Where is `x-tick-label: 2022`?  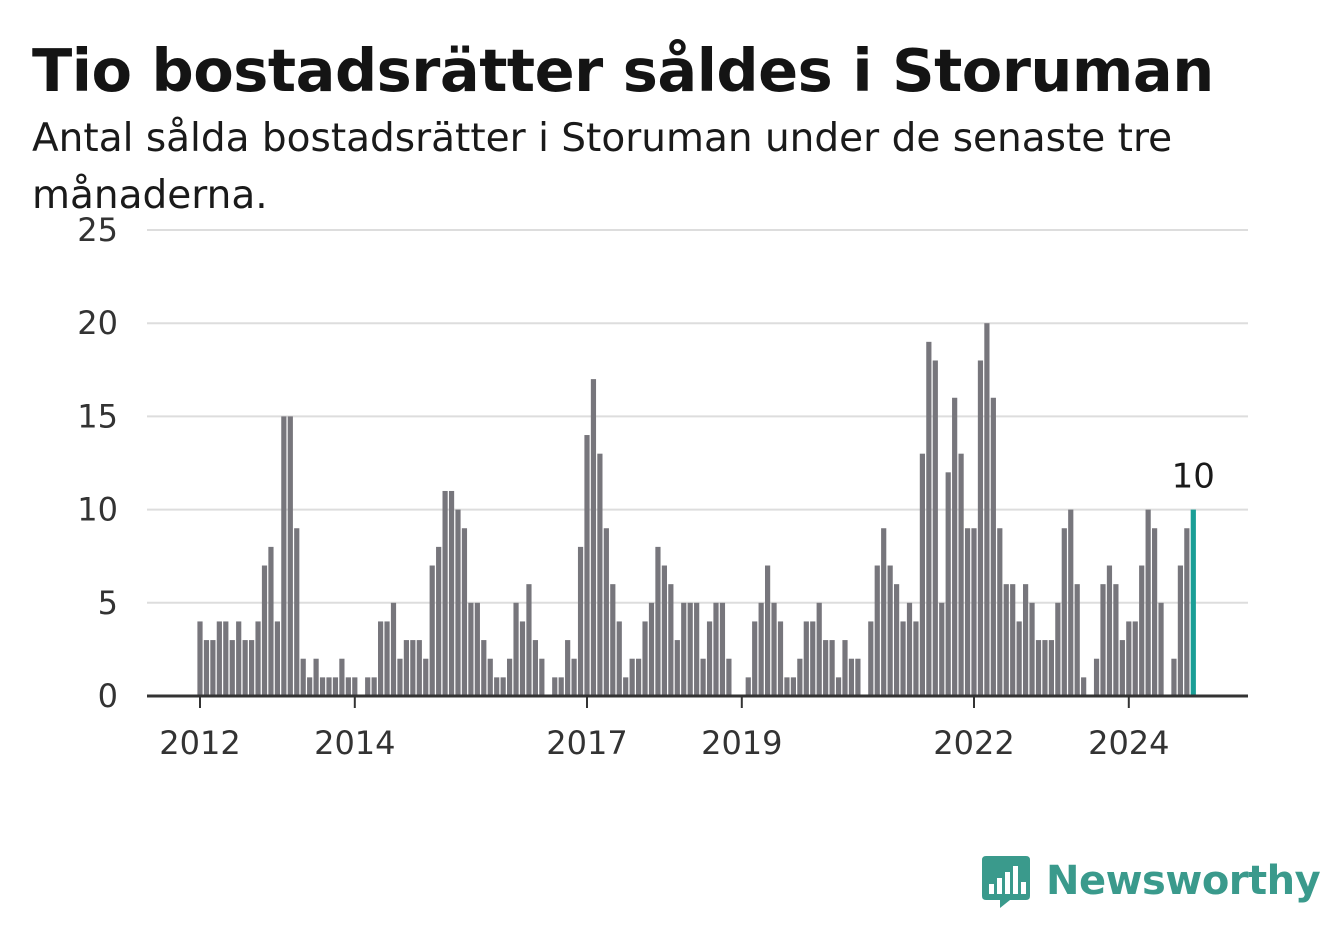
x-tick-label: 2022 is located at coordinates (973, 743).